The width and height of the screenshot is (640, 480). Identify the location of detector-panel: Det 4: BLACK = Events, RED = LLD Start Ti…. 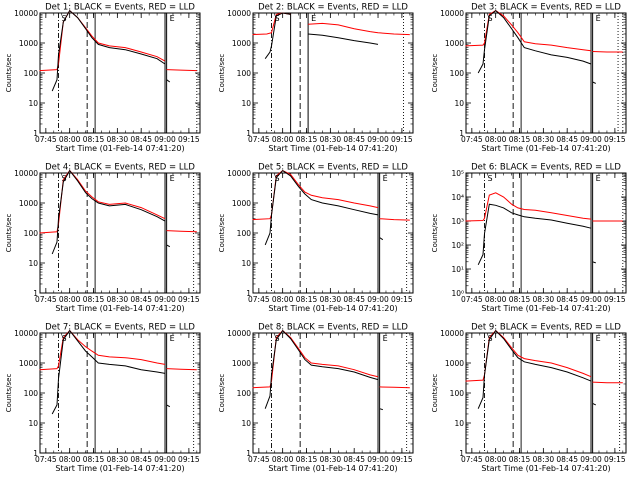
(103, 238).